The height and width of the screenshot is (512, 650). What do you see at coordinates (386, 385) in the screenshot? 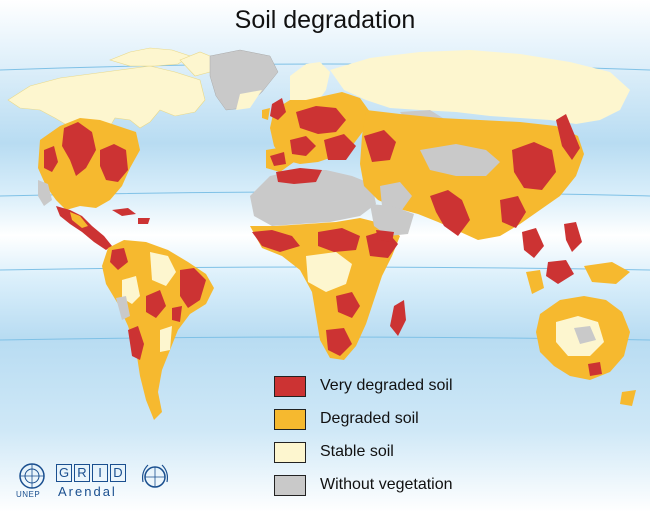
I see `legend-label: Very degraded soil` at bounding box center [386, 385].